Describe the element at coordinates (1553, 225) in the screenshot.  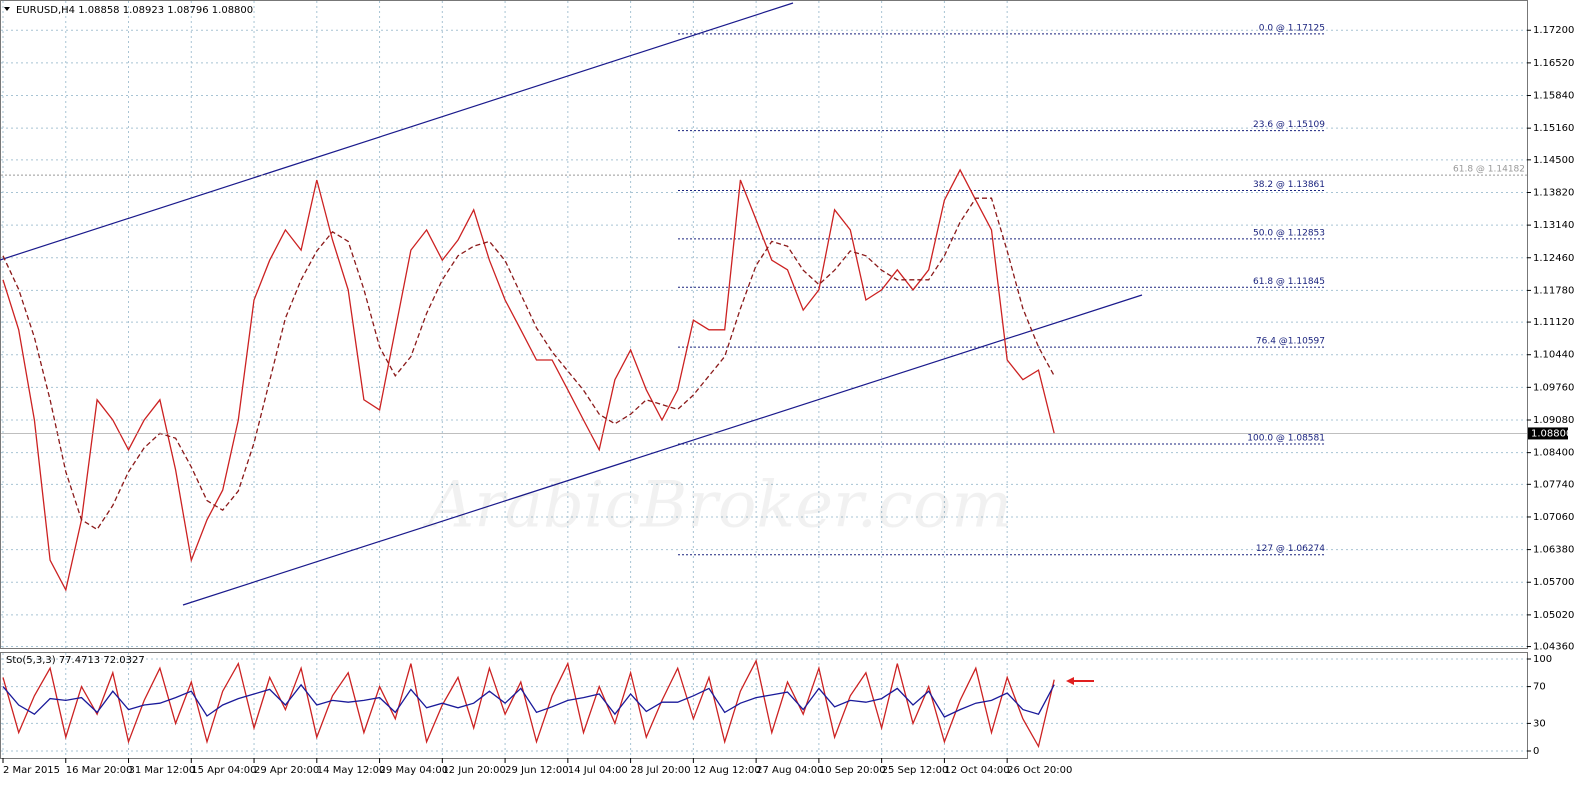
I see `y-tick-label: 1.13140` at that location.